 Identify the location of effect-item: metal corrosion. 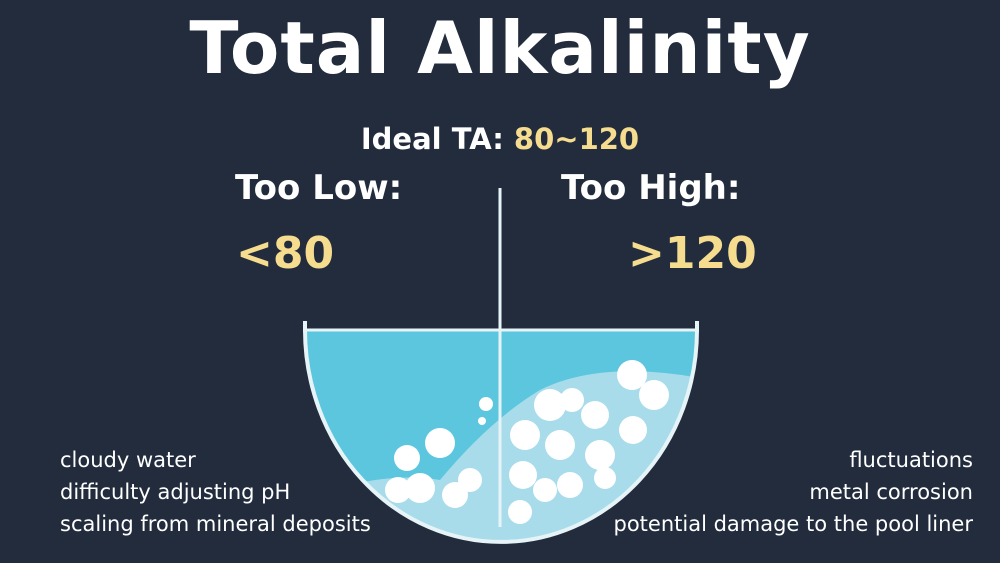
(891, 492).